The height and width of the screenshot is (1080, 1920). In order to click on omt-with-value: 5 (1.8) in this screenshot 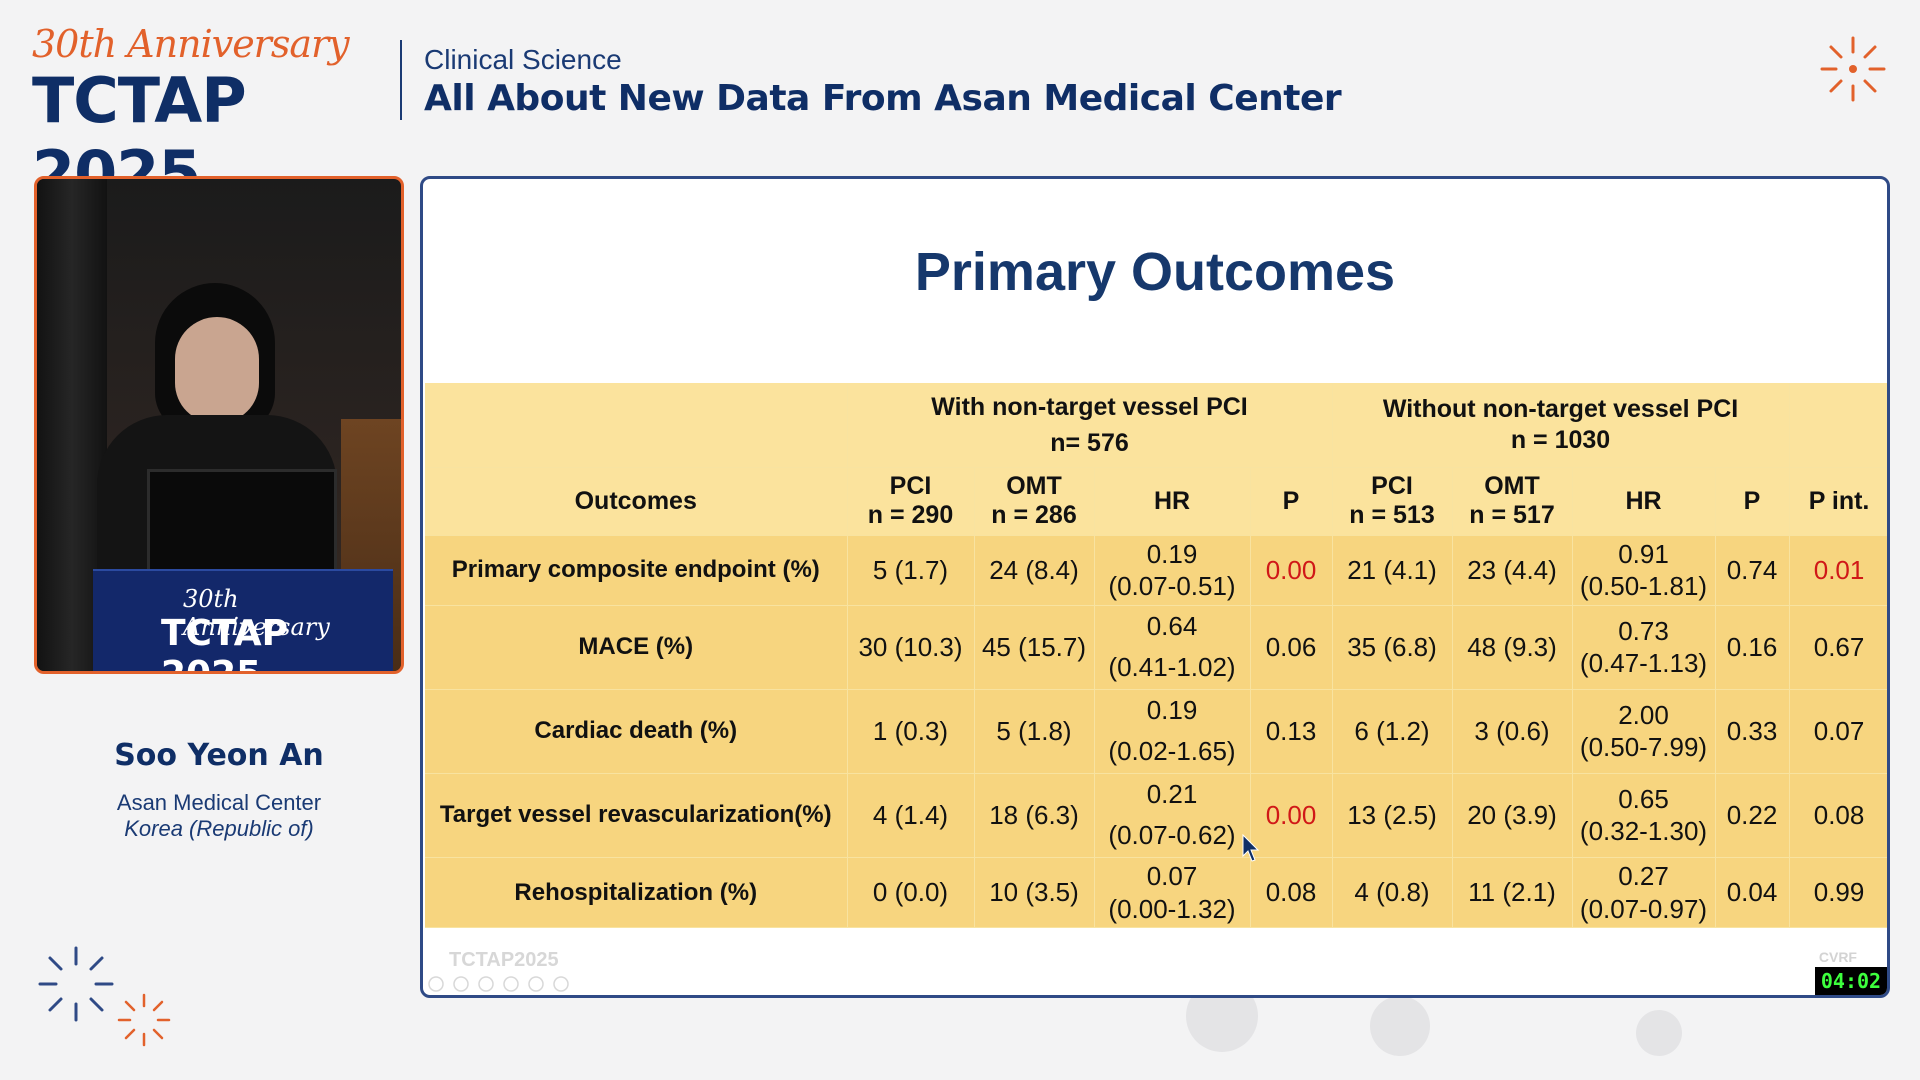, I will do `click(1034, 731)`.